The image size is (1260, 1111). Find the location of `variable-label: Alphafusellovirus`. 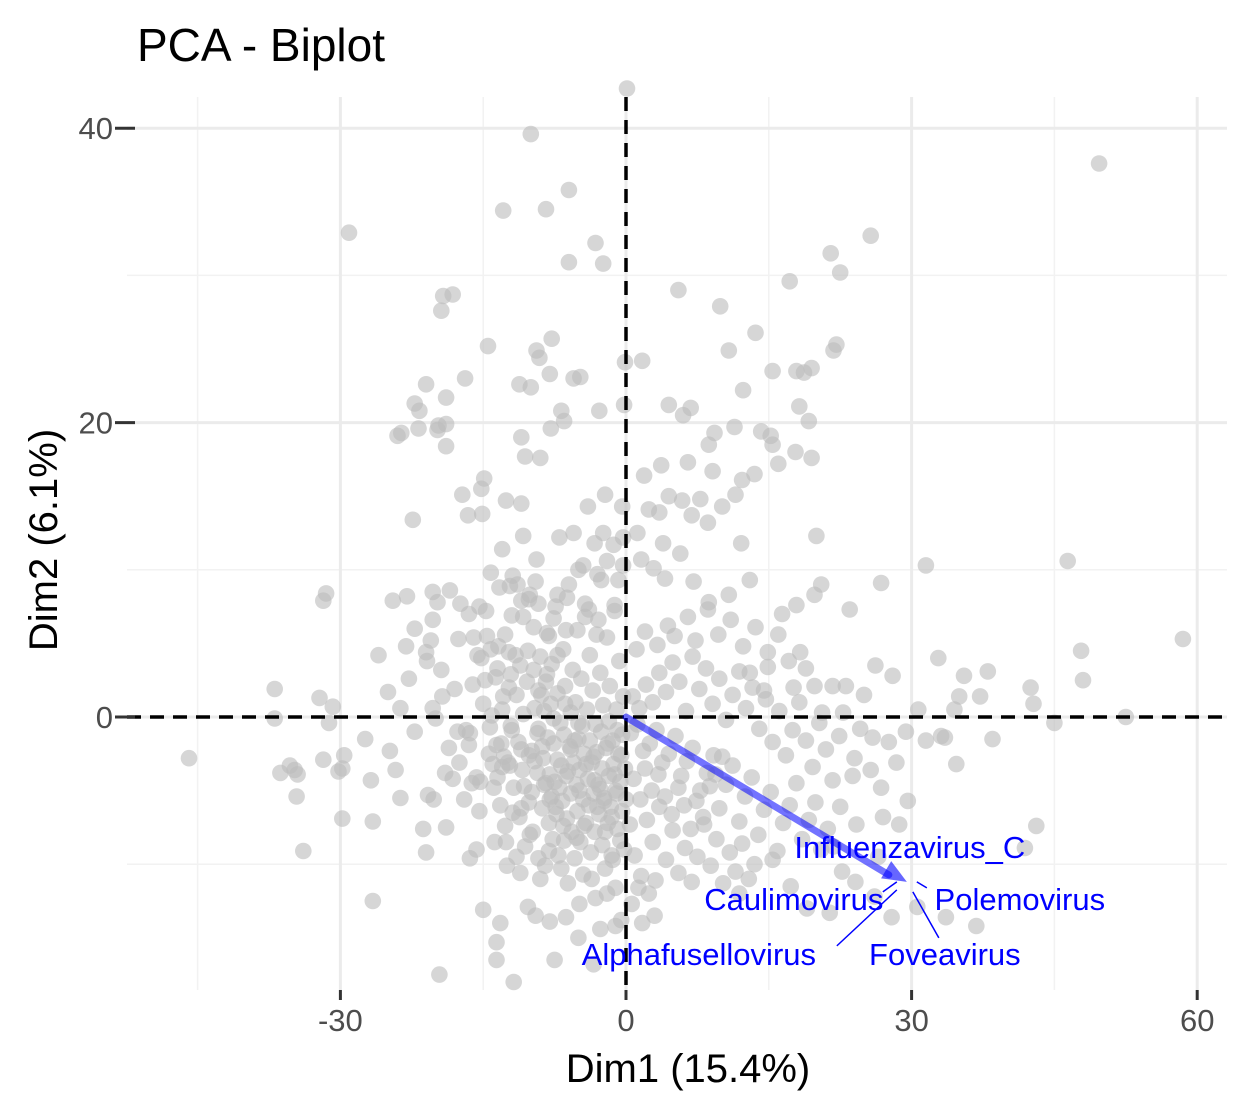

variable-label: Alphafusellovirus is located at coordinates (699, 954).